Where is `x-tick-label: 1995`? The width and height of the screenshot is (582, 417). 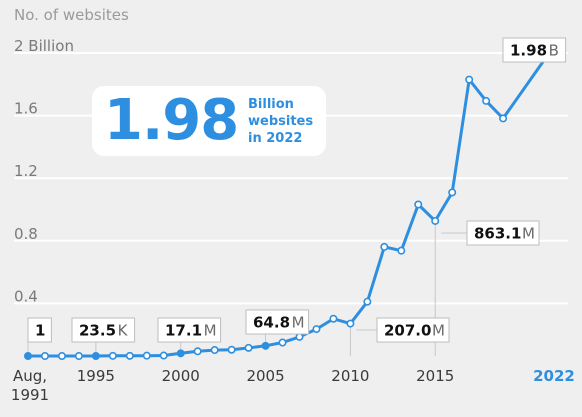 x-tick-label: 1995 is located at coordinates (96, 376).